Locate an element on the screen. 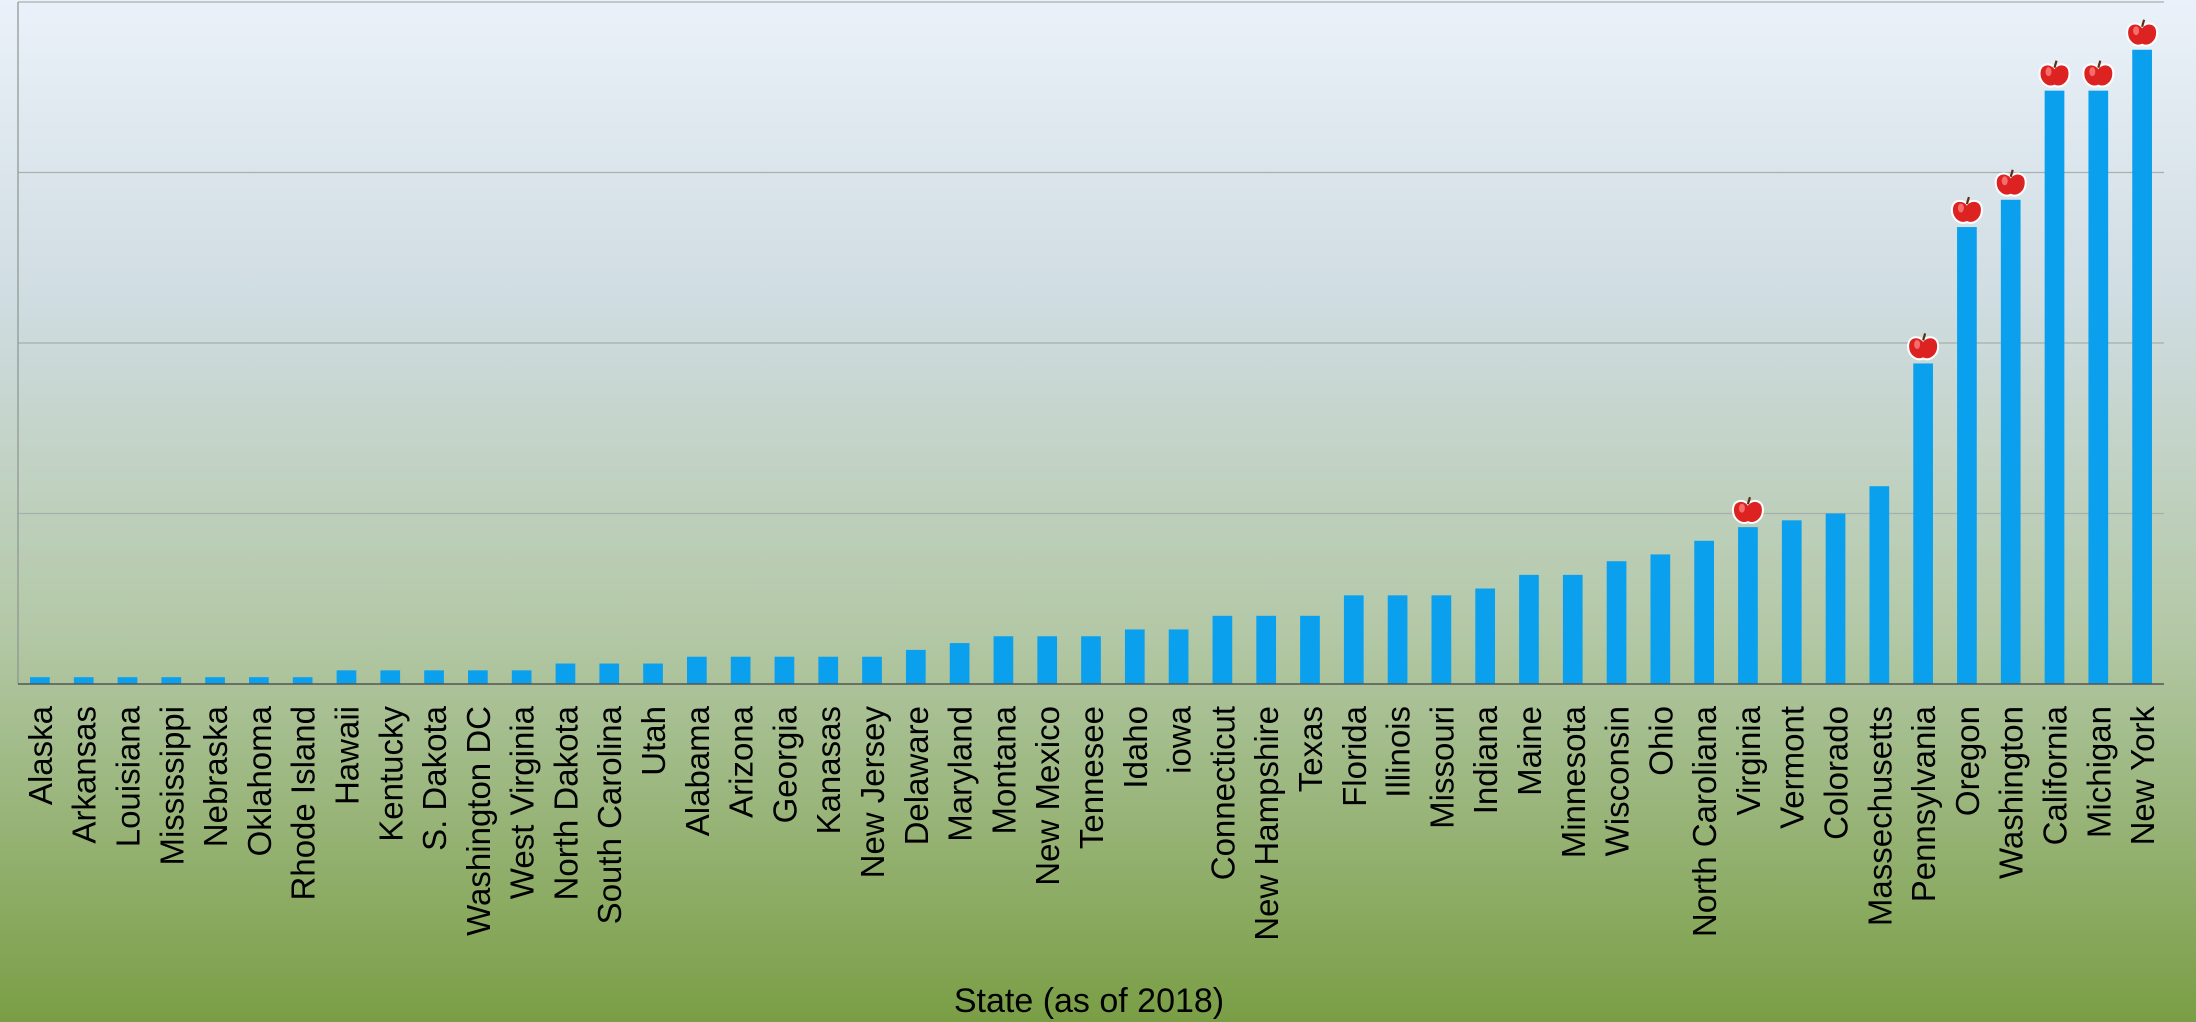 This screenshot has width=2196, height=1022. x-tick-label: Mississippi is located at coordinates (171, 786).